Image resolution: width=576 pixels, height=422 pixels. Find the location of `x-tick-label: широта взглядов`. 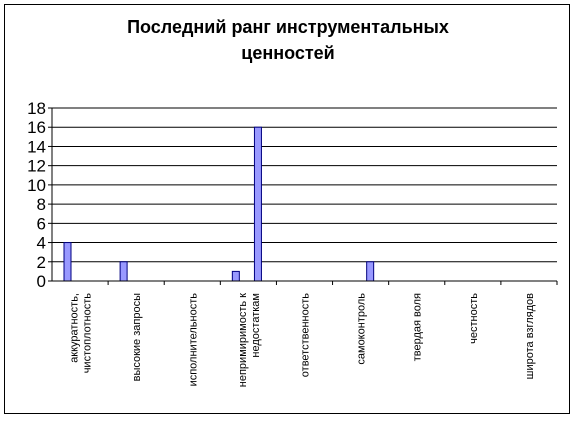

x-tick-label: широта взглядов is located at coordinates (530, 336).